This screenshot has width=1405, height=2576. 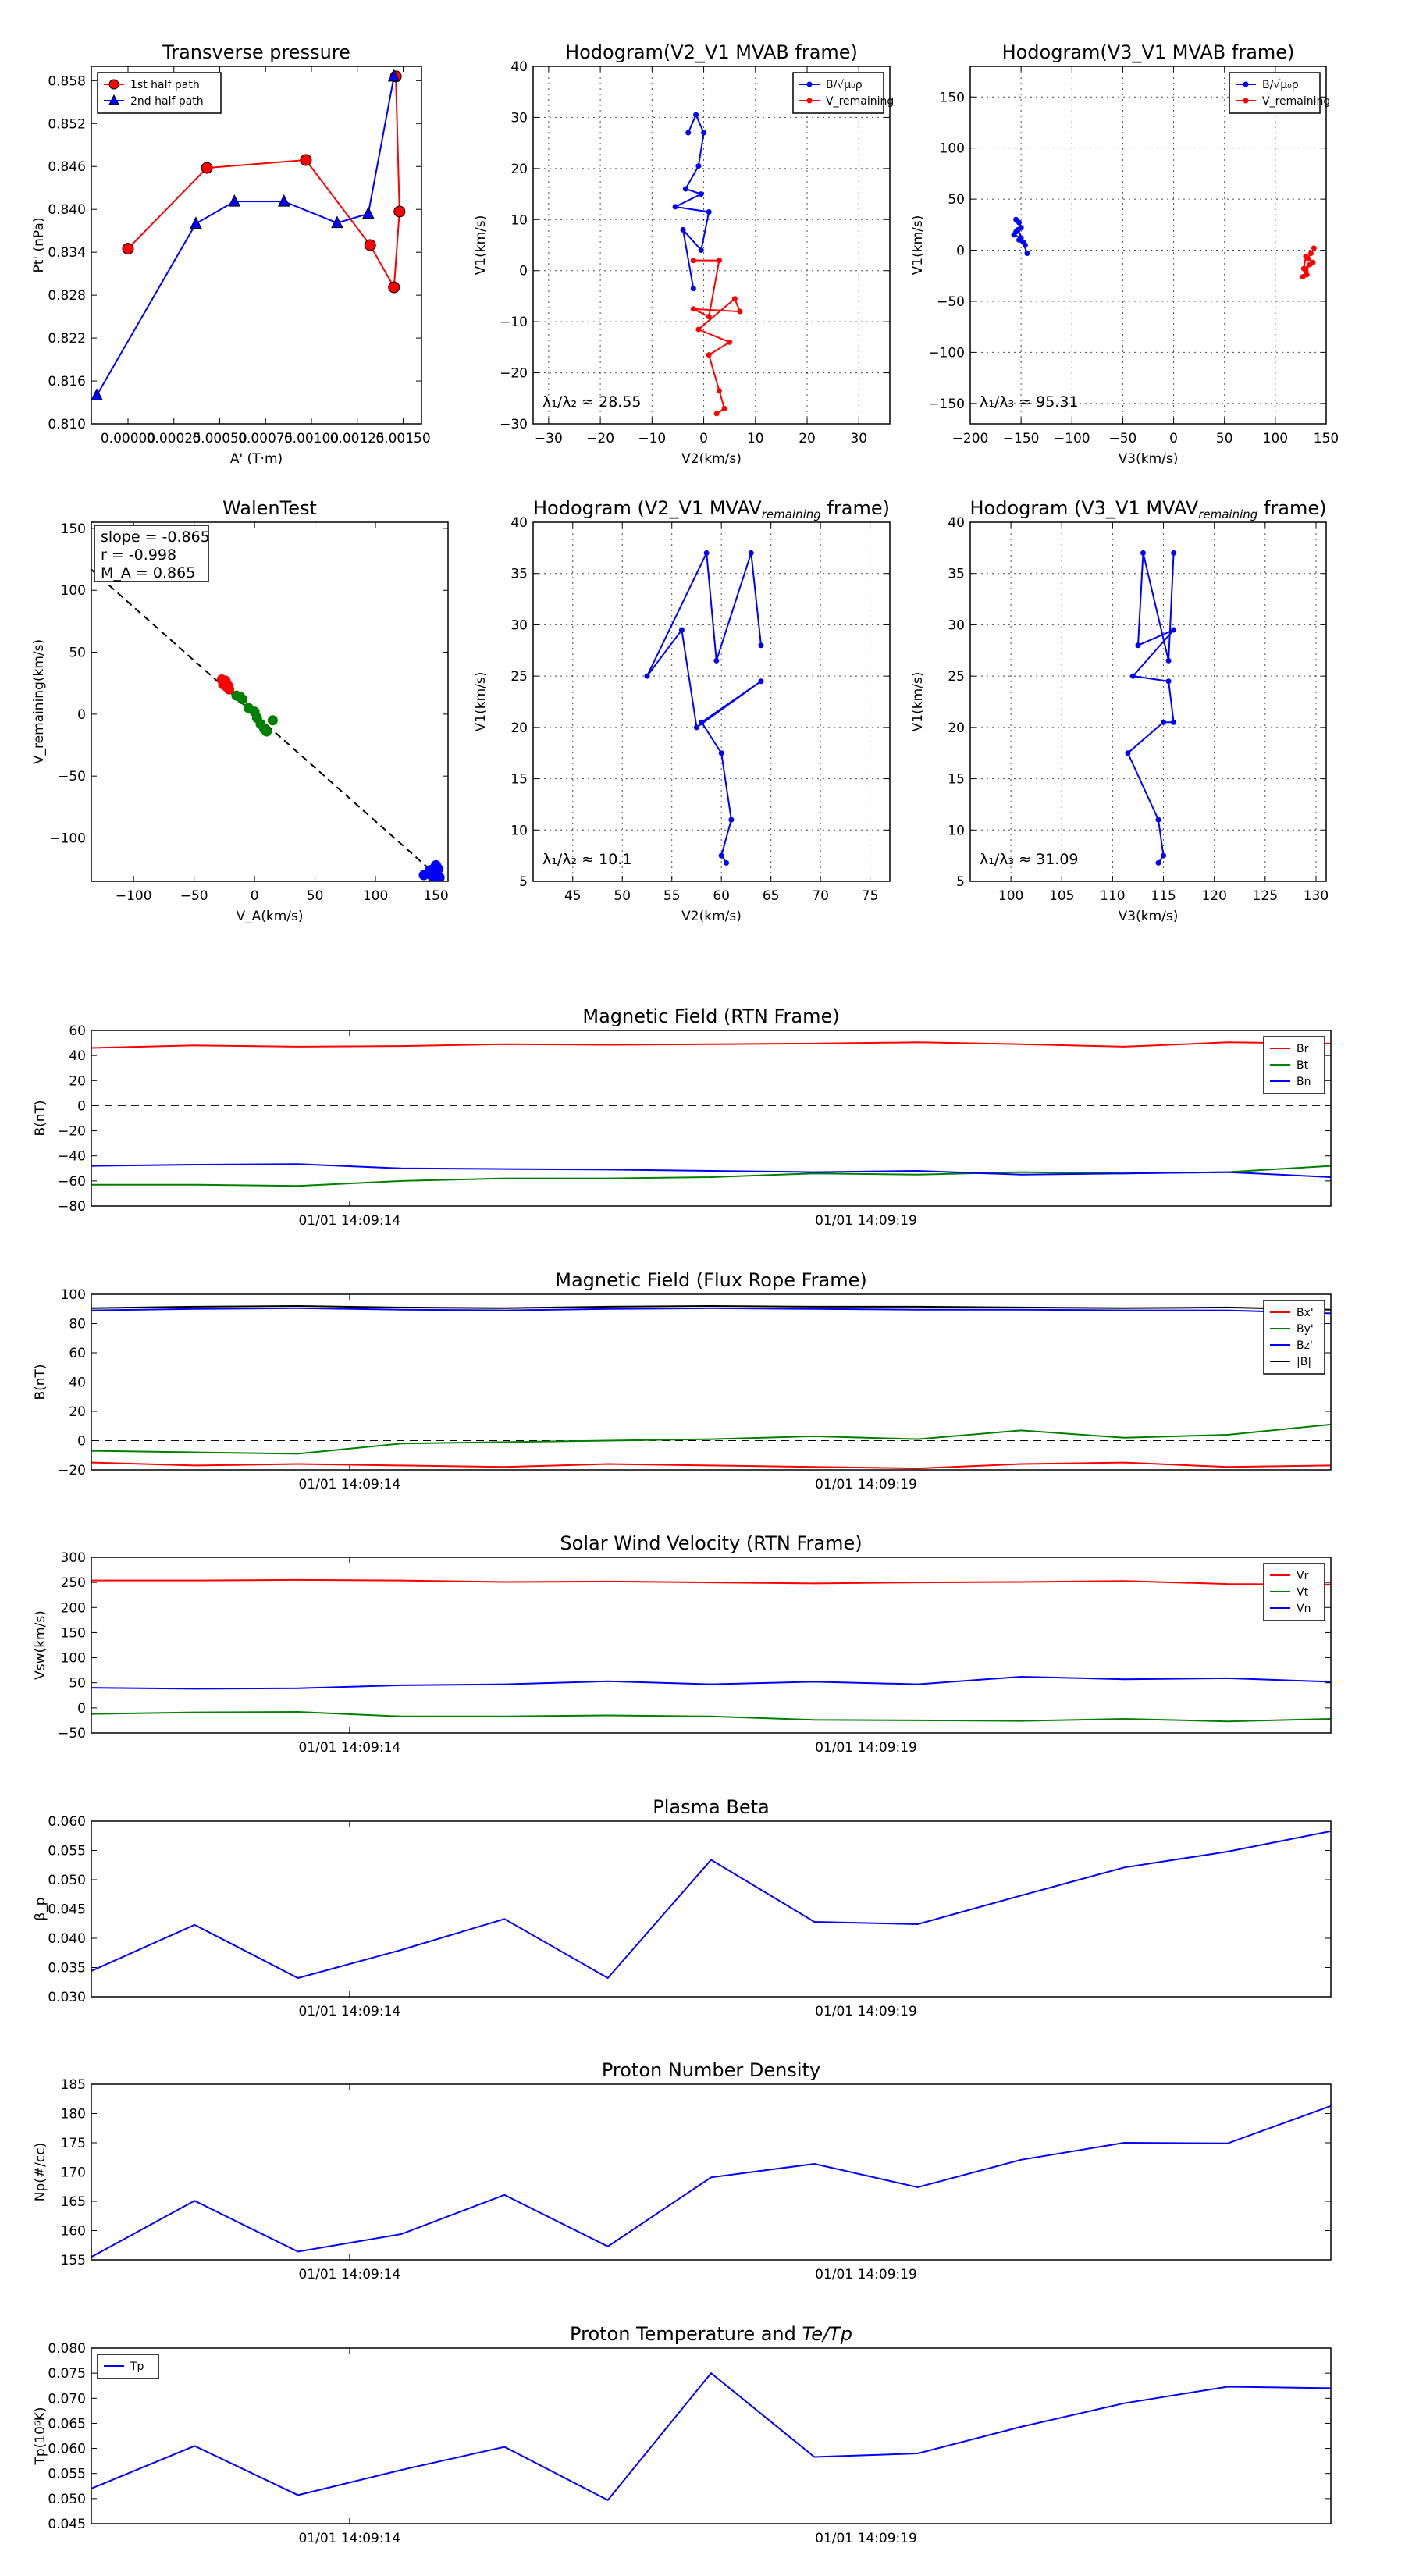 I want to click on magnetic-field-flux-rope-ytick-label-1: 0, so click(x=81, y=1442).